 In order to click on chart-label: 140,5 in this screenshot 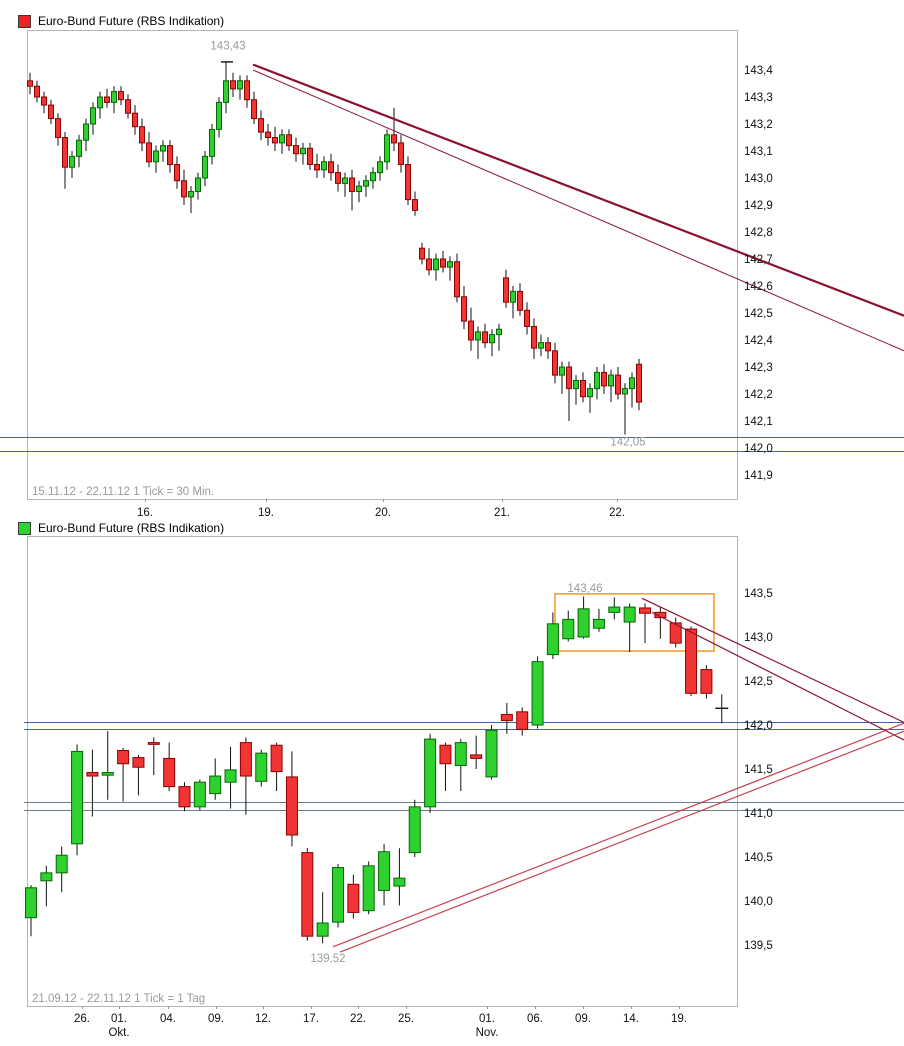, I will do `click(758, 858)`.